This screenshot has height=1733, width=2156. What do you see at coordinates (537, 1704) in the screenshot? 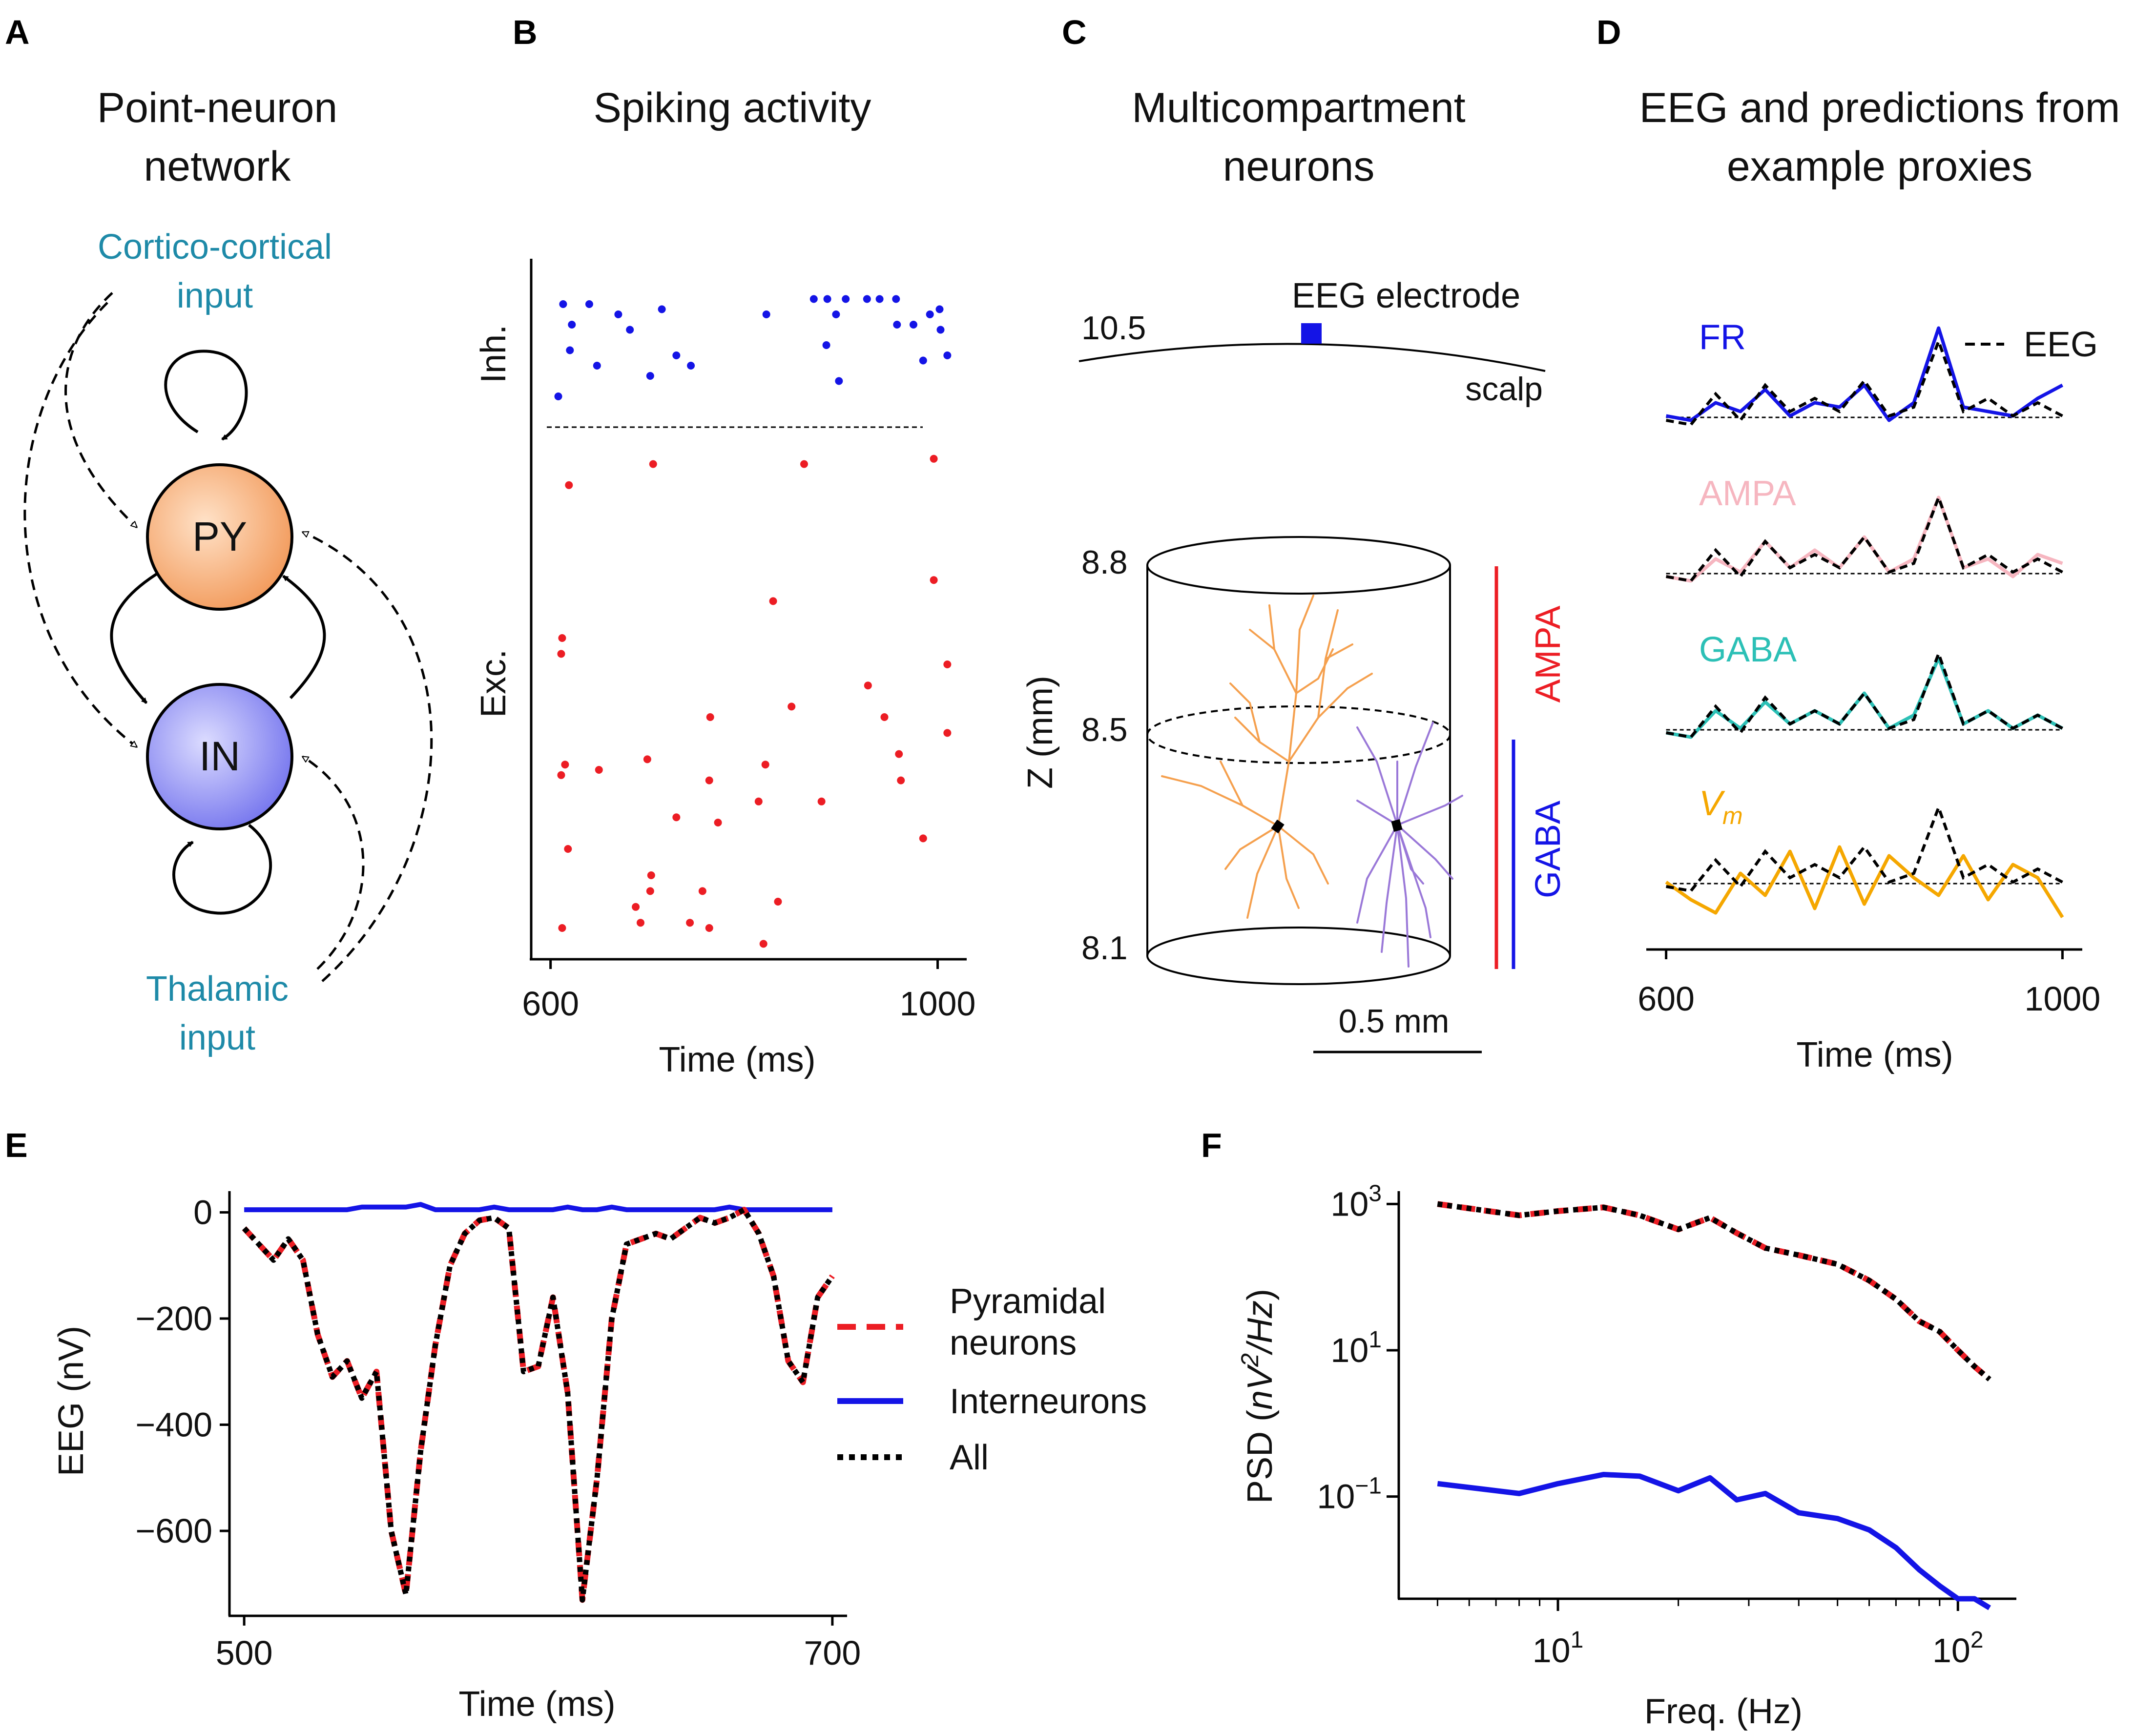
I see `e-x-label: Time (ms)` at bounding box center [537, 1704].